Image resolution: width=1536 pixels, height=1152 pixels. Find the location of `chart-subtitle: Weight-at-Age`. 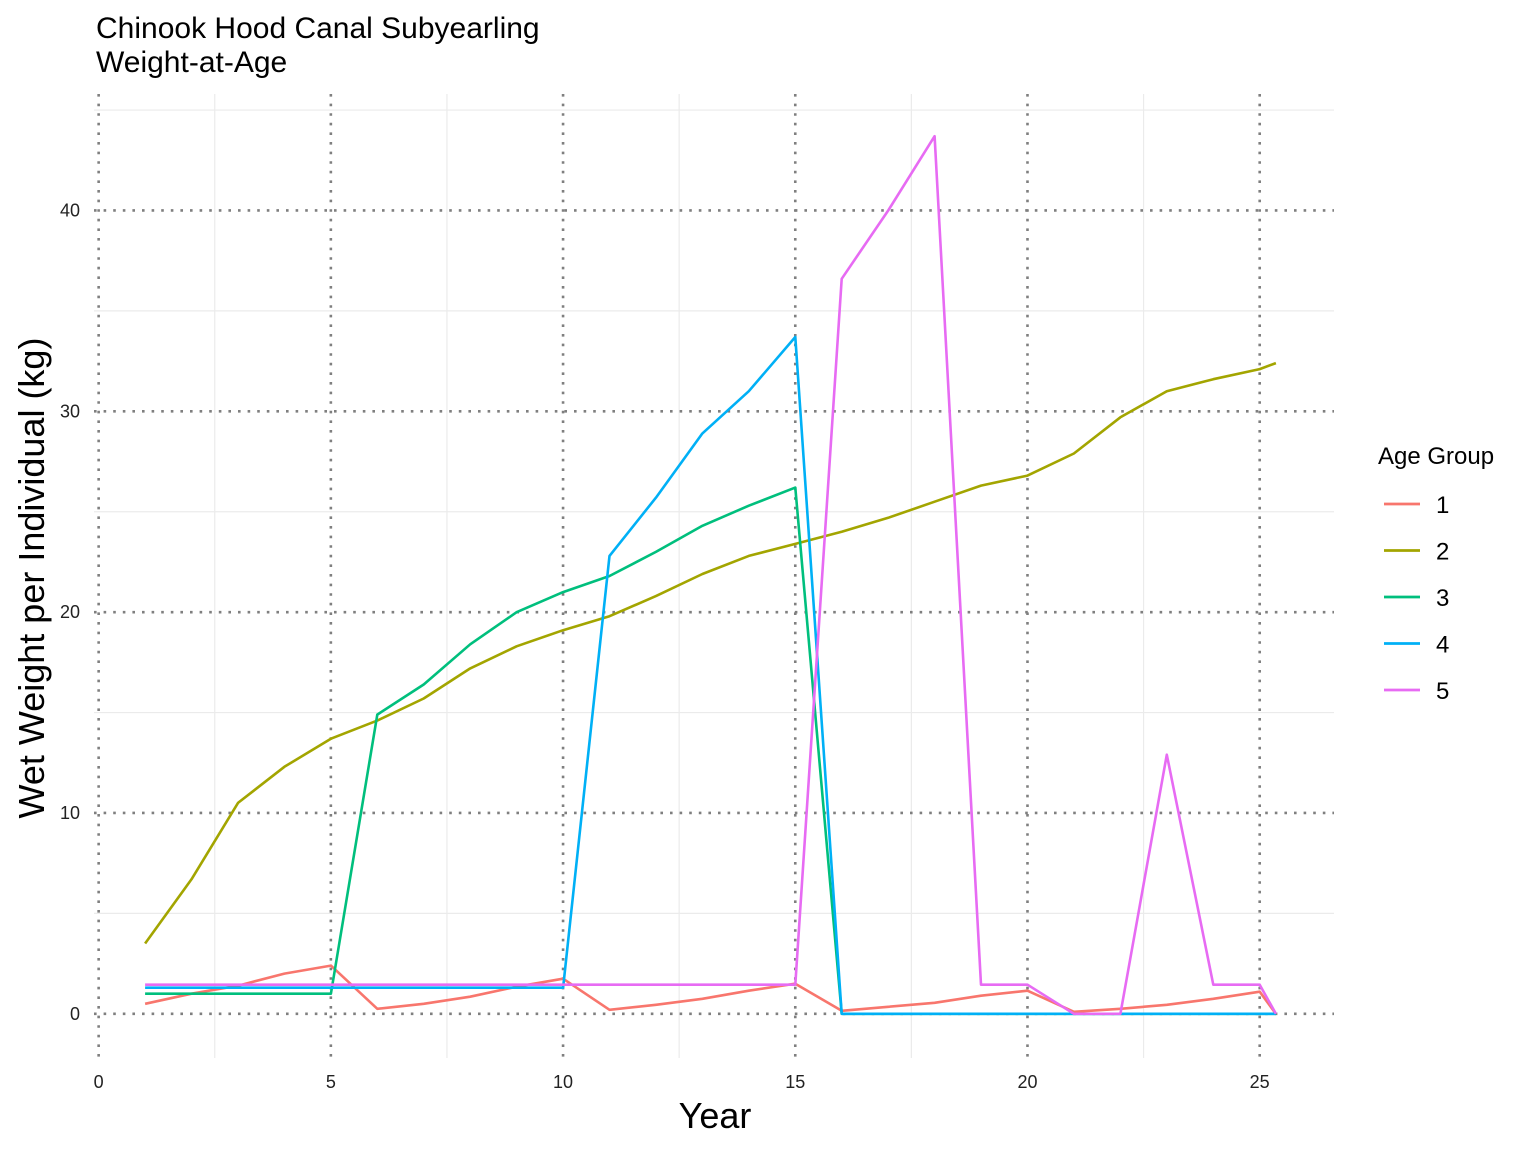

chart-subtitle: Weight-at-Age is located at coordinates (191, 62).